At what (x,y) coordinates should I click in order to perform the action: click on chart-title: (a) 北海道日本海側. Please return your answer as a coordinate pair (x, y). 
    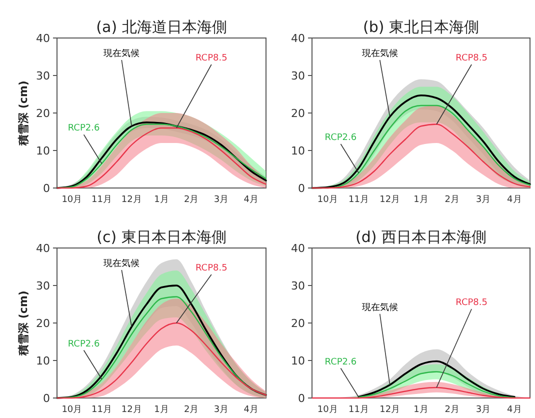
    Looking at the image, I should click on (161, 27).